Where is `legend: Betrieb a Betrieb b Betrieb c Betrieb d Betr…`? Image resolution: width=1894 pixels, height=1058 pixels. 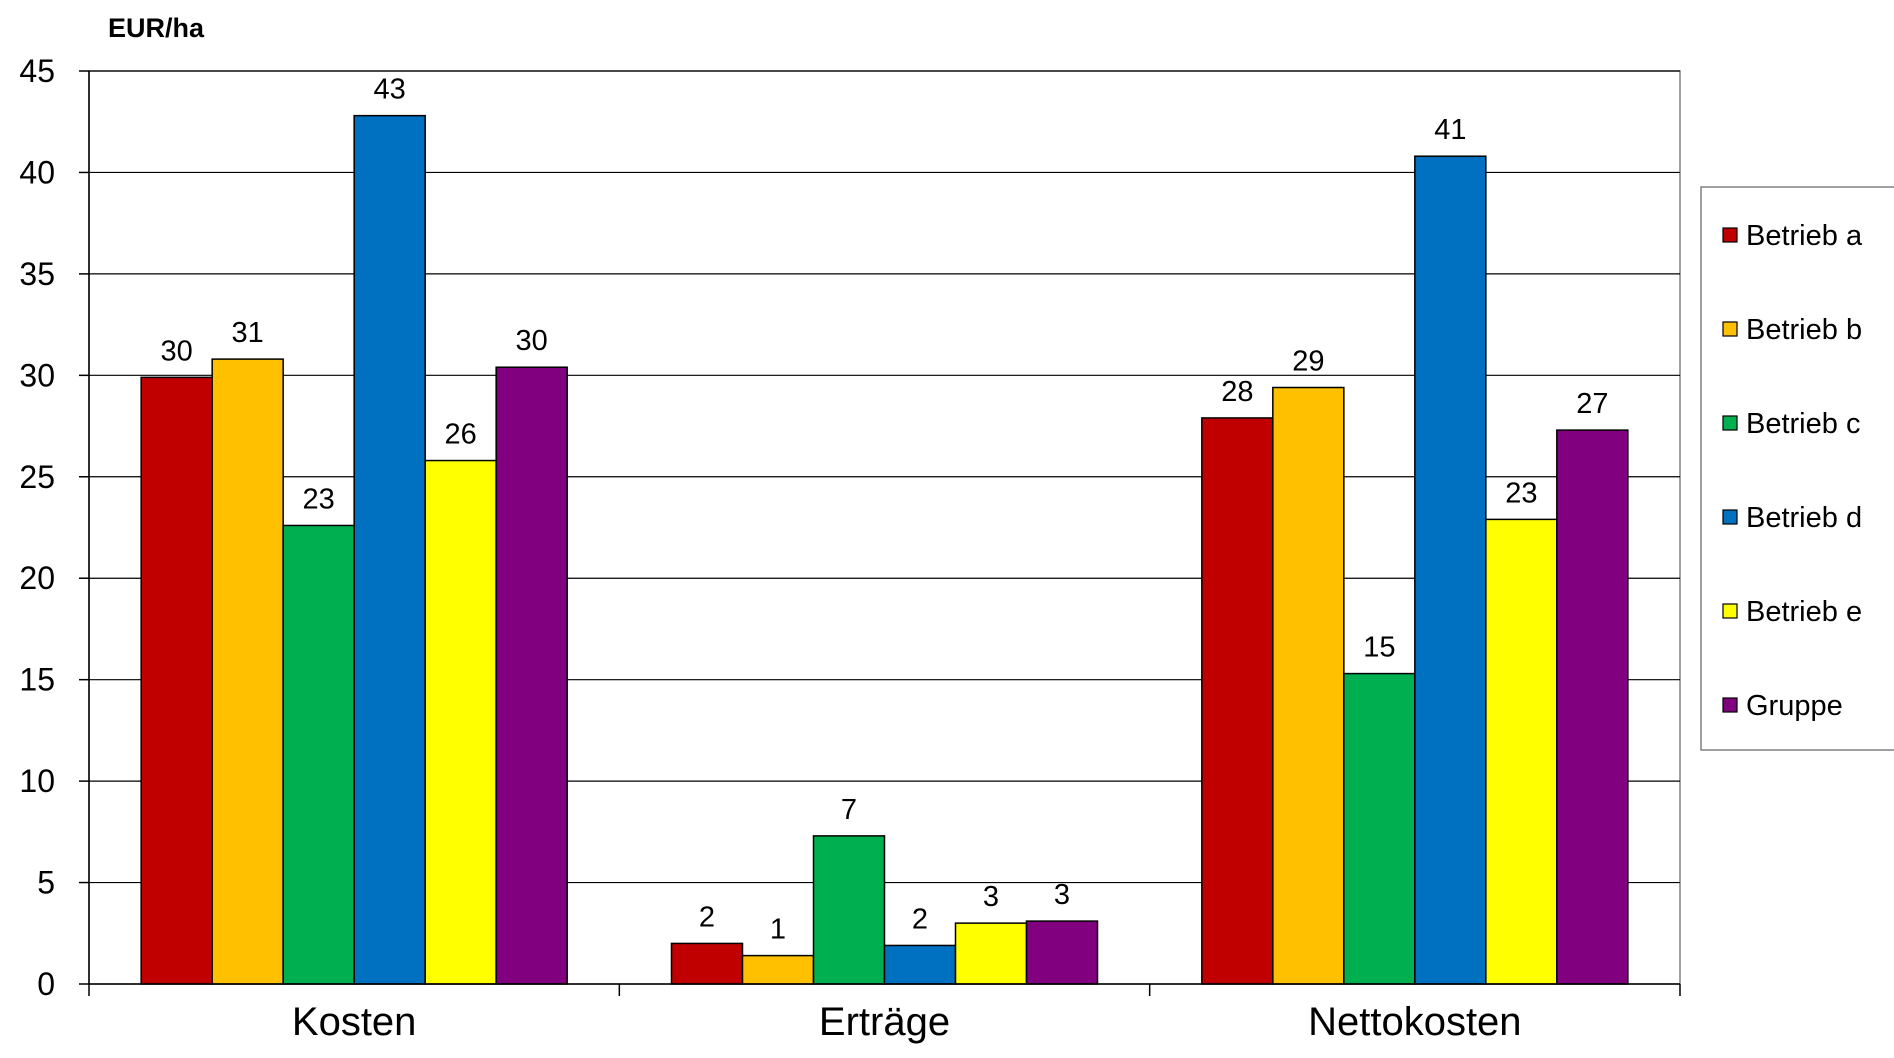 legend: Betrieb a Betrieb b Betrieb c Betrieb d Betr… is located at coordinates (1797, 468).